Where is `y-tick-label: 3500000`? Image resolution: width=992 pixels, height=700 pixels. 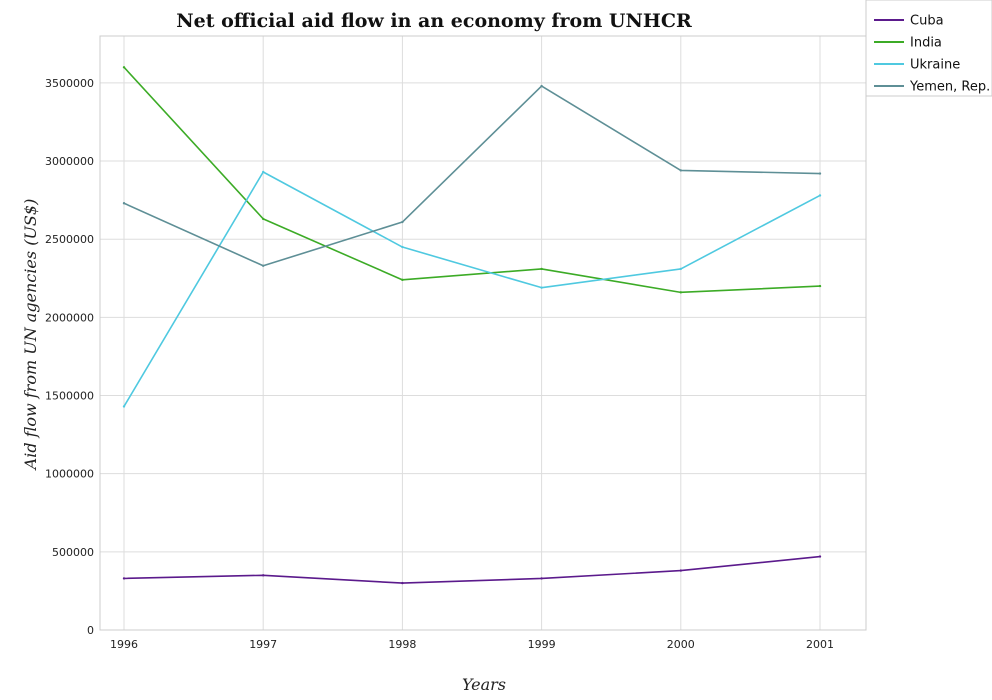
y-tick-label: 3500000 is located at coordinates (69, 83).